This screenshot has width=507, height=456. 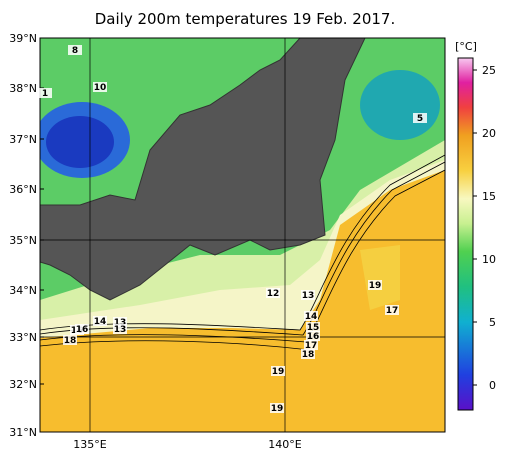 I want to click on contour-label: 10, so click(x=100, y=88).